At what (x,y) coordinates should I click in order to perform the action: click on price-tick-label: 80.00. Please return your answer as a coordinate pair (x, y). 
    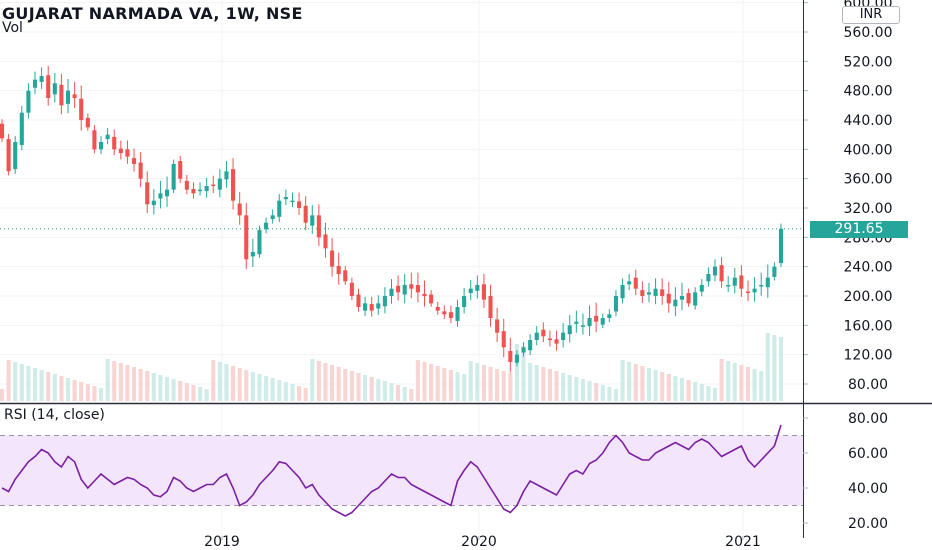
    Looking at the image, I should click on (868, 385).